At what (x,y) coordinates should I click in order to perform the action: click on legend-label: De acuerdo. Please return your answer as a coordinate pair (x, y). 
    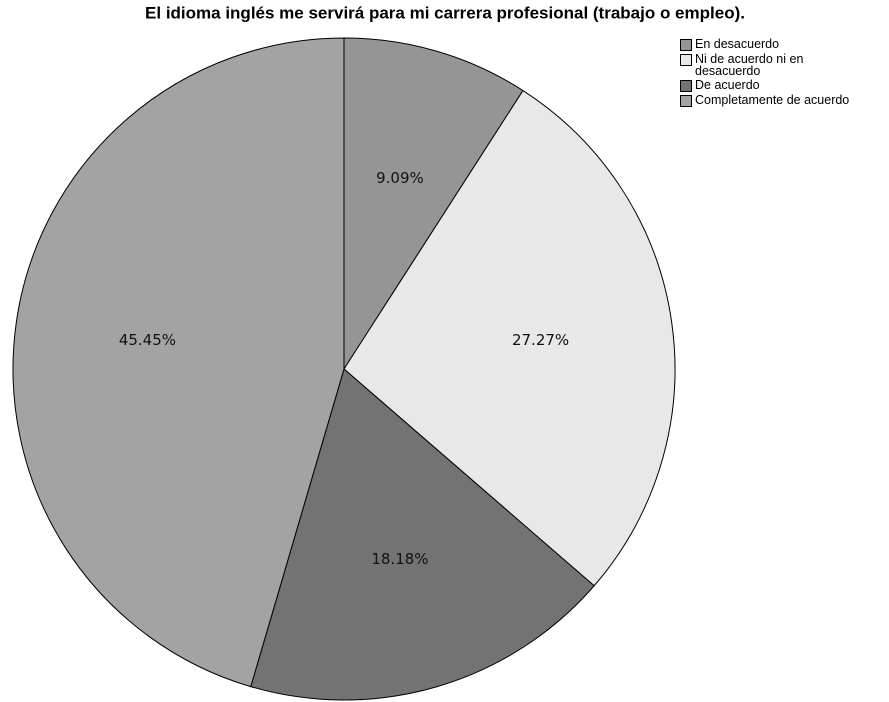
    Looking at the image, I should click on (727, 85).